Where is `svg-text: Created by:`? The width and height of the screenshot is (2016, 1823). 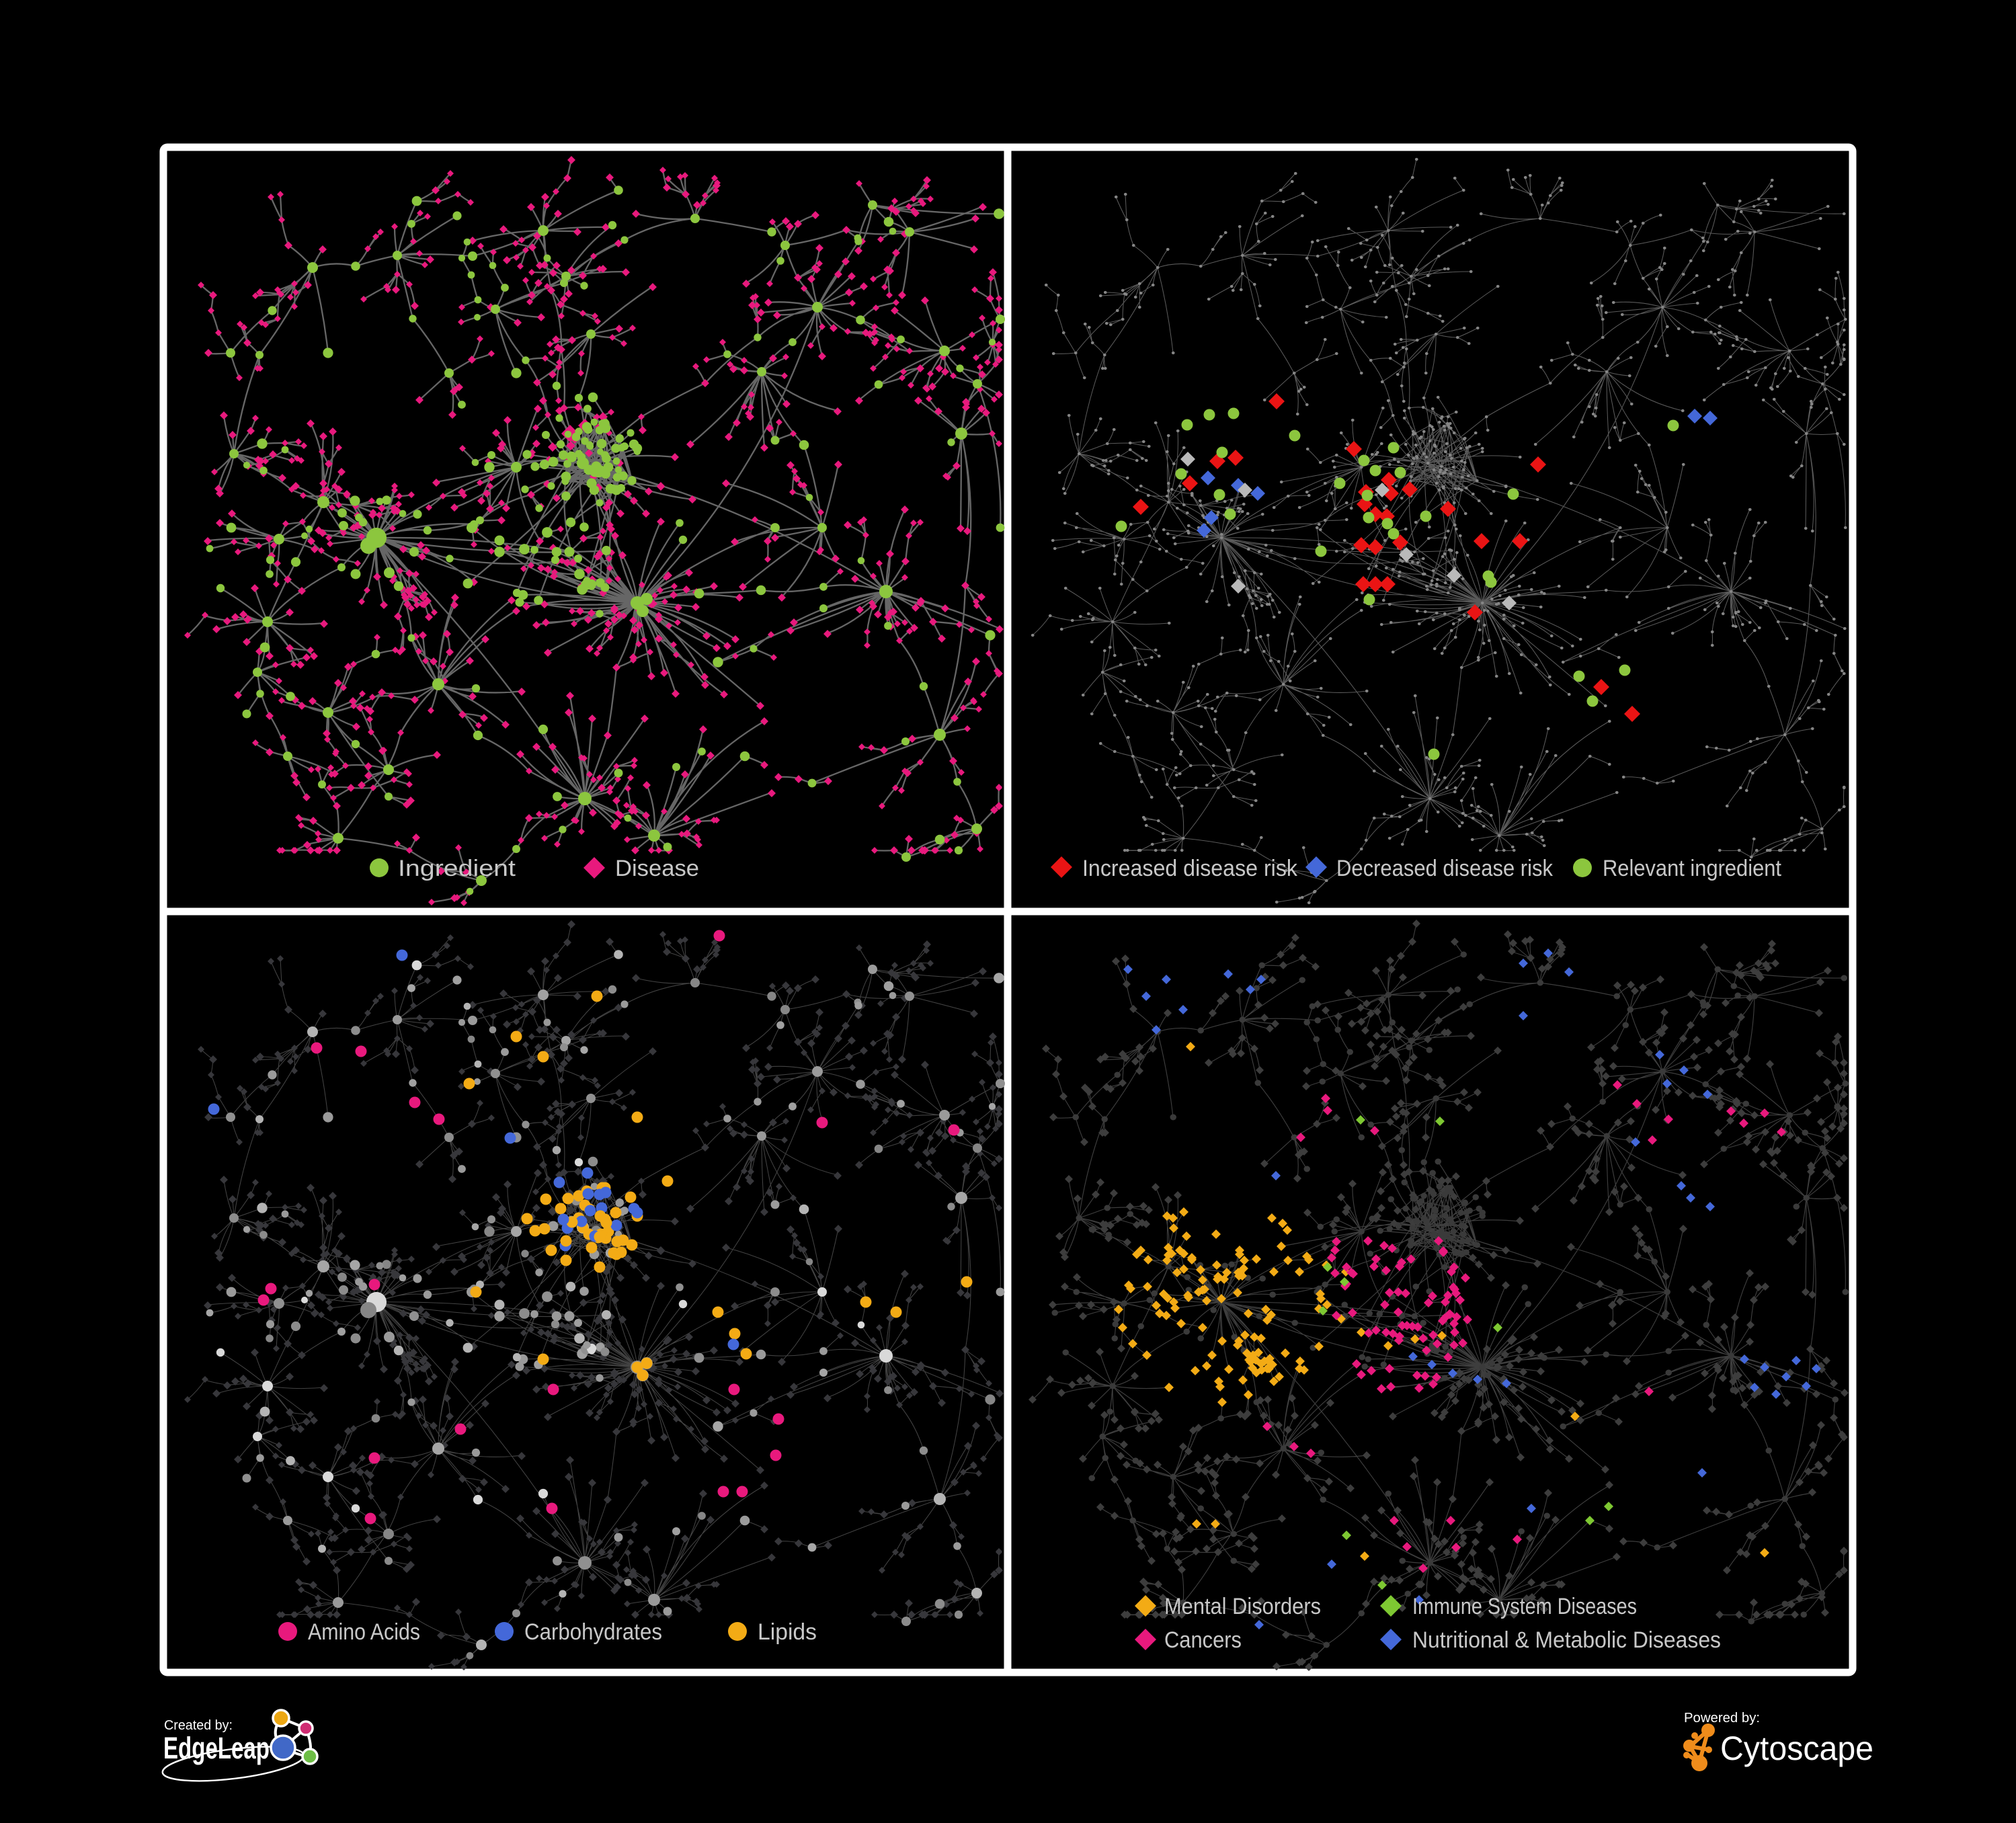
svg-text: Created by: is located at coordinates (198, 1725).